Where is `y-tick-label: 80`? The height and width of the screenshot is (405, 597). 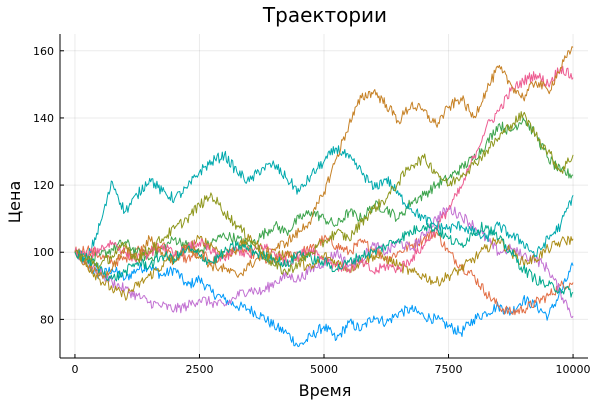
y-tick-label: 80 is located at coordinates (47, 319).